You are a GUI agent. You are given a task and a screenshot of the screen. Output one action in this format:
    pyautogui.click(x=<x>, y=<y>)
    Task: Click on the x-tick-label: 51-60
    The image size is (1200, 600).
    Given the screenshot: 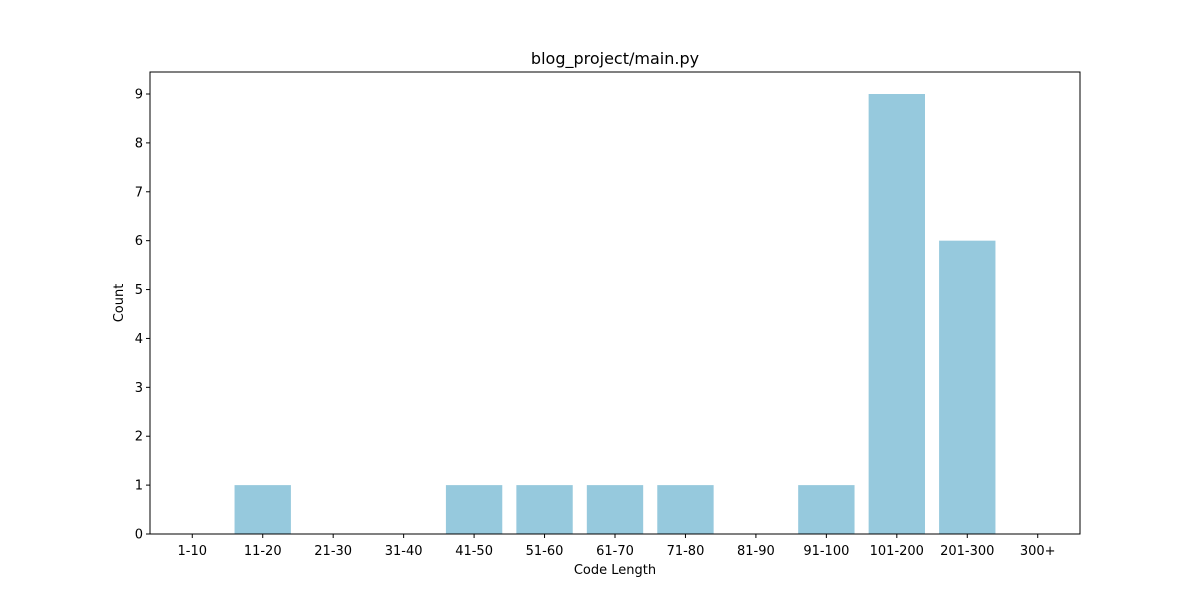 What is the action you would take?
    pyautogui.click(x=545, y=551)
    